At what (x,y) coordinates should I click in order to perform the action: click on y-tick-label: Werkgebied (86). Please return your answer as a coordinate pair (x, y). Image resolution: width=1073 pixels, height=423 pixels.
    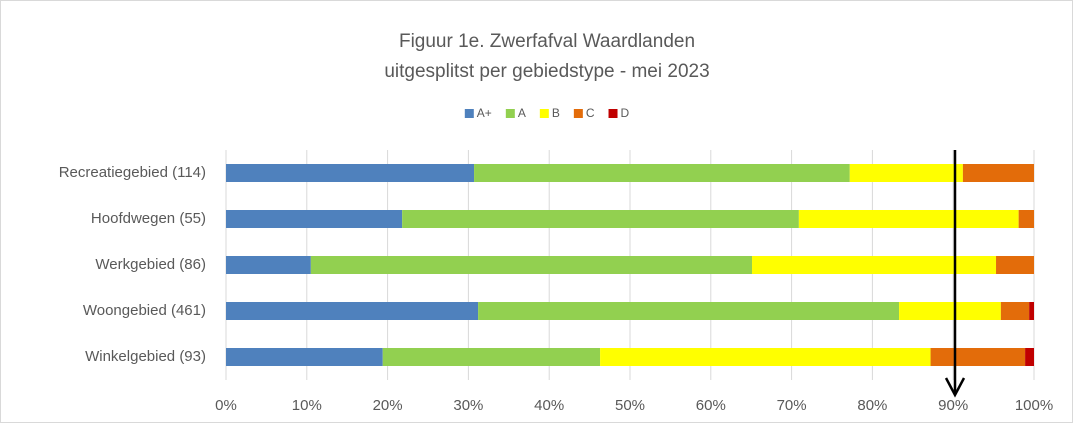
    Looking at the image, I should click on (150, 264).